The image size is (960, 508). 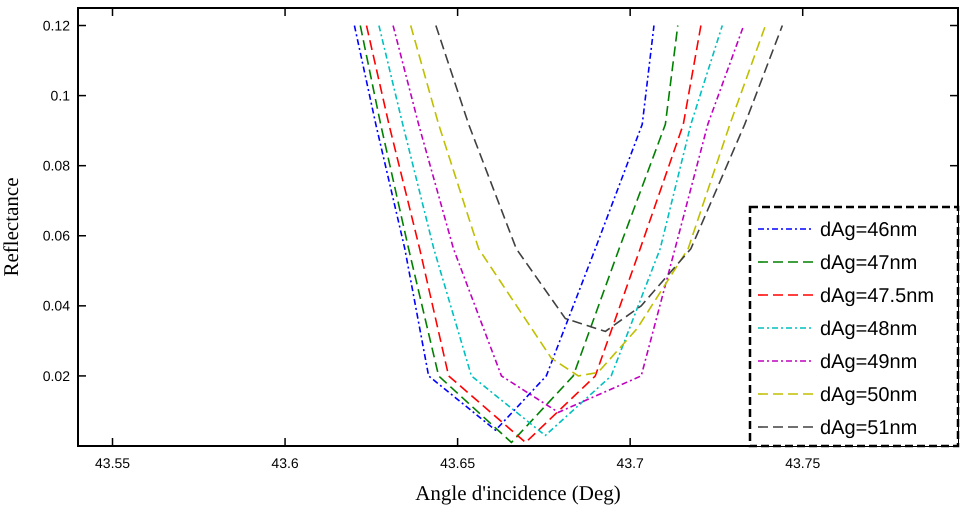 What do you see at coordinates (112, 463) in the screenshot?
I see `x-tick-label: 43.55` at bounding box center [112, 463].